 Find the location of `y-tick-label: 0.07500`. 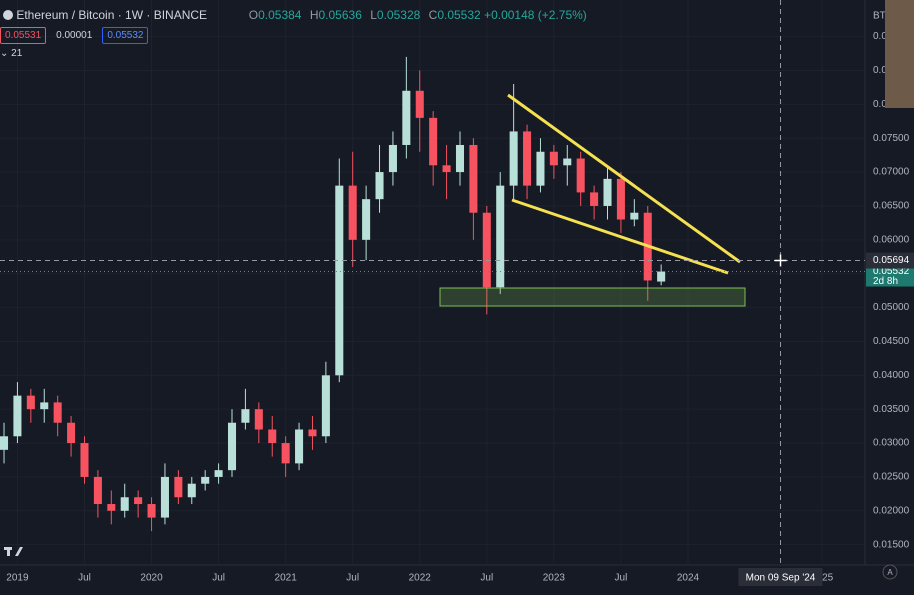

y-tick-label: 0.07500 is located at coordinates (891, 138).